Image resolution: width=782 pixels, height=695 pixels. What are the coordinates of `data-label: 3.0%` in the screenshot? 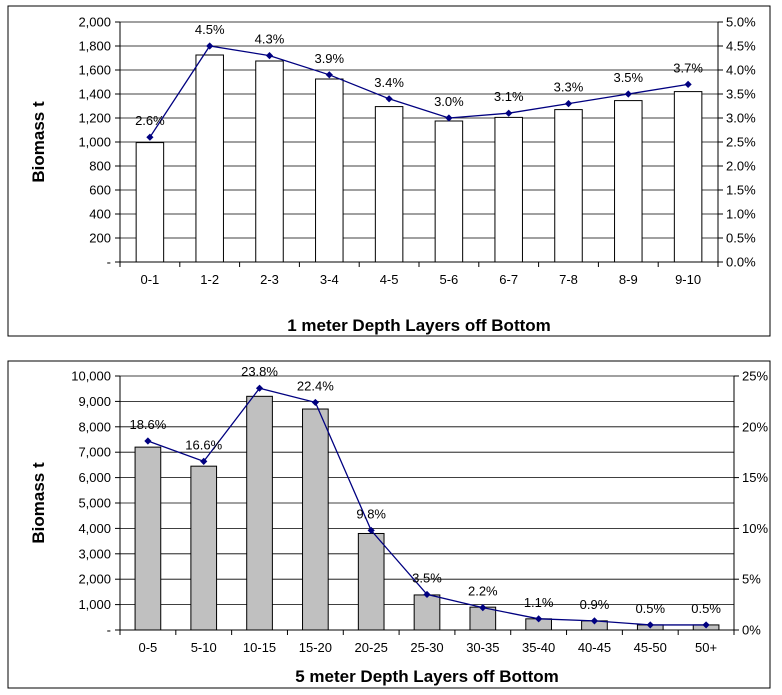 It's located at (449, 101).